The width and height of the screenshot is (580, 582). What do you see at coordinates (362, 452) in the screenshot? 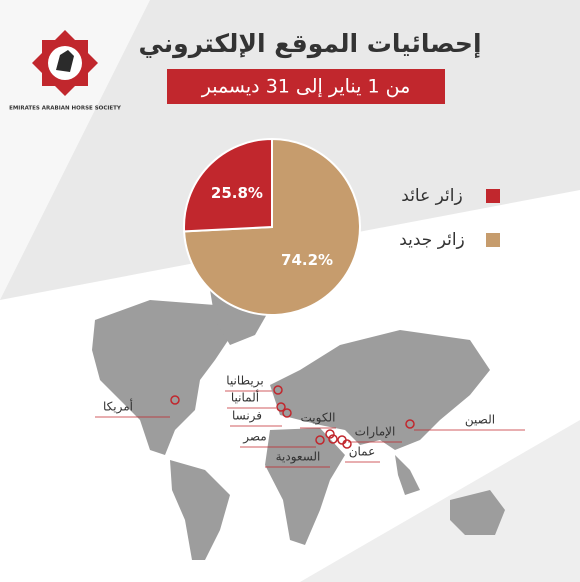
I see `country-label: عمان` at bounding box center [362, 452].